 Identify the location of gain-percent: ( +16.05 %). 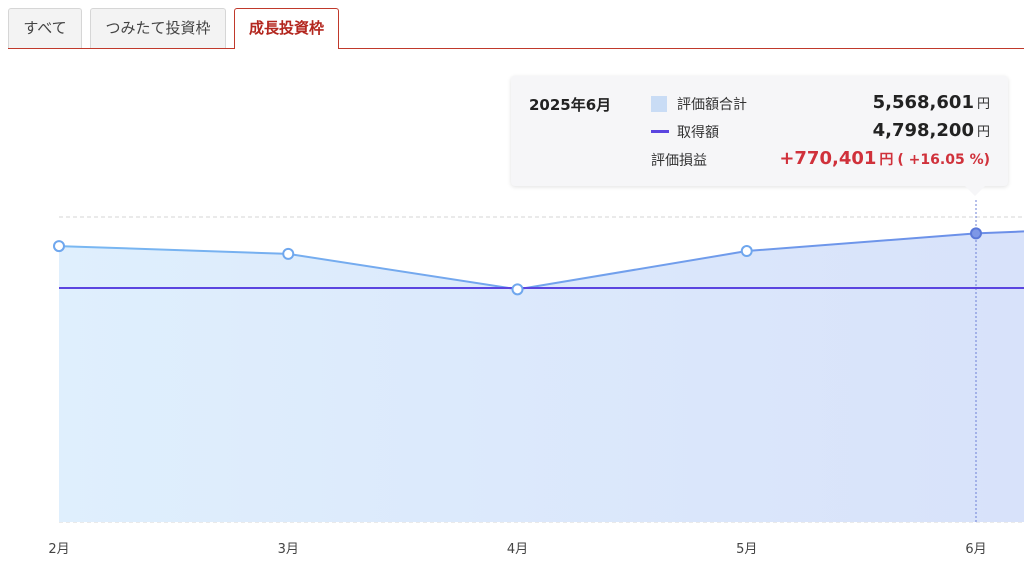
(943, 160).